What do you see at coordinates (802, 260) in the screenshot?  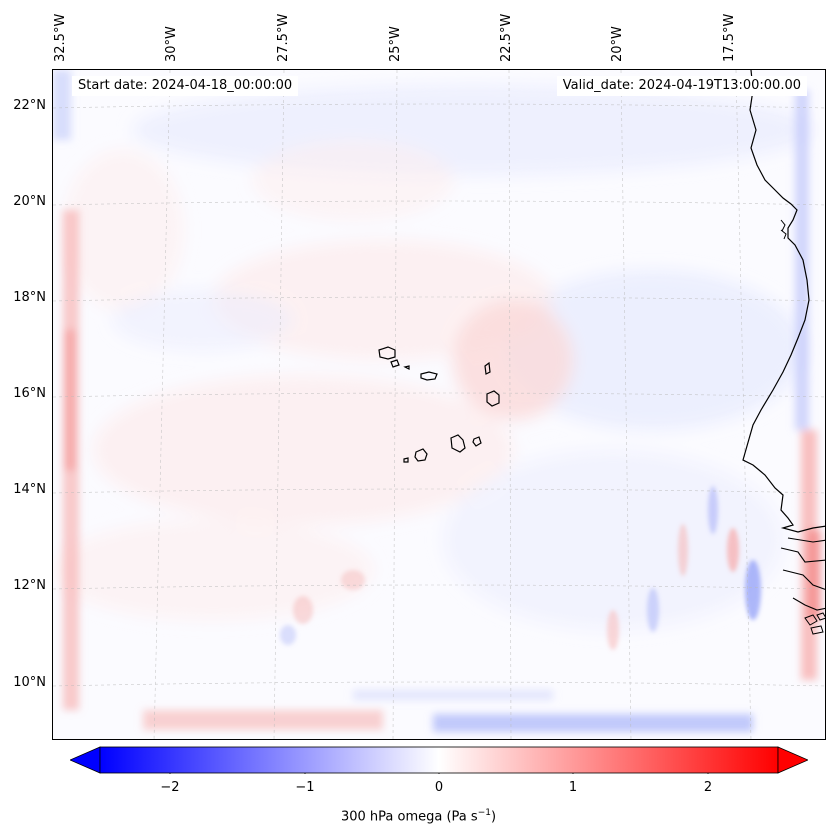 I see `right-band-blue` at bounding box center [802, 260].